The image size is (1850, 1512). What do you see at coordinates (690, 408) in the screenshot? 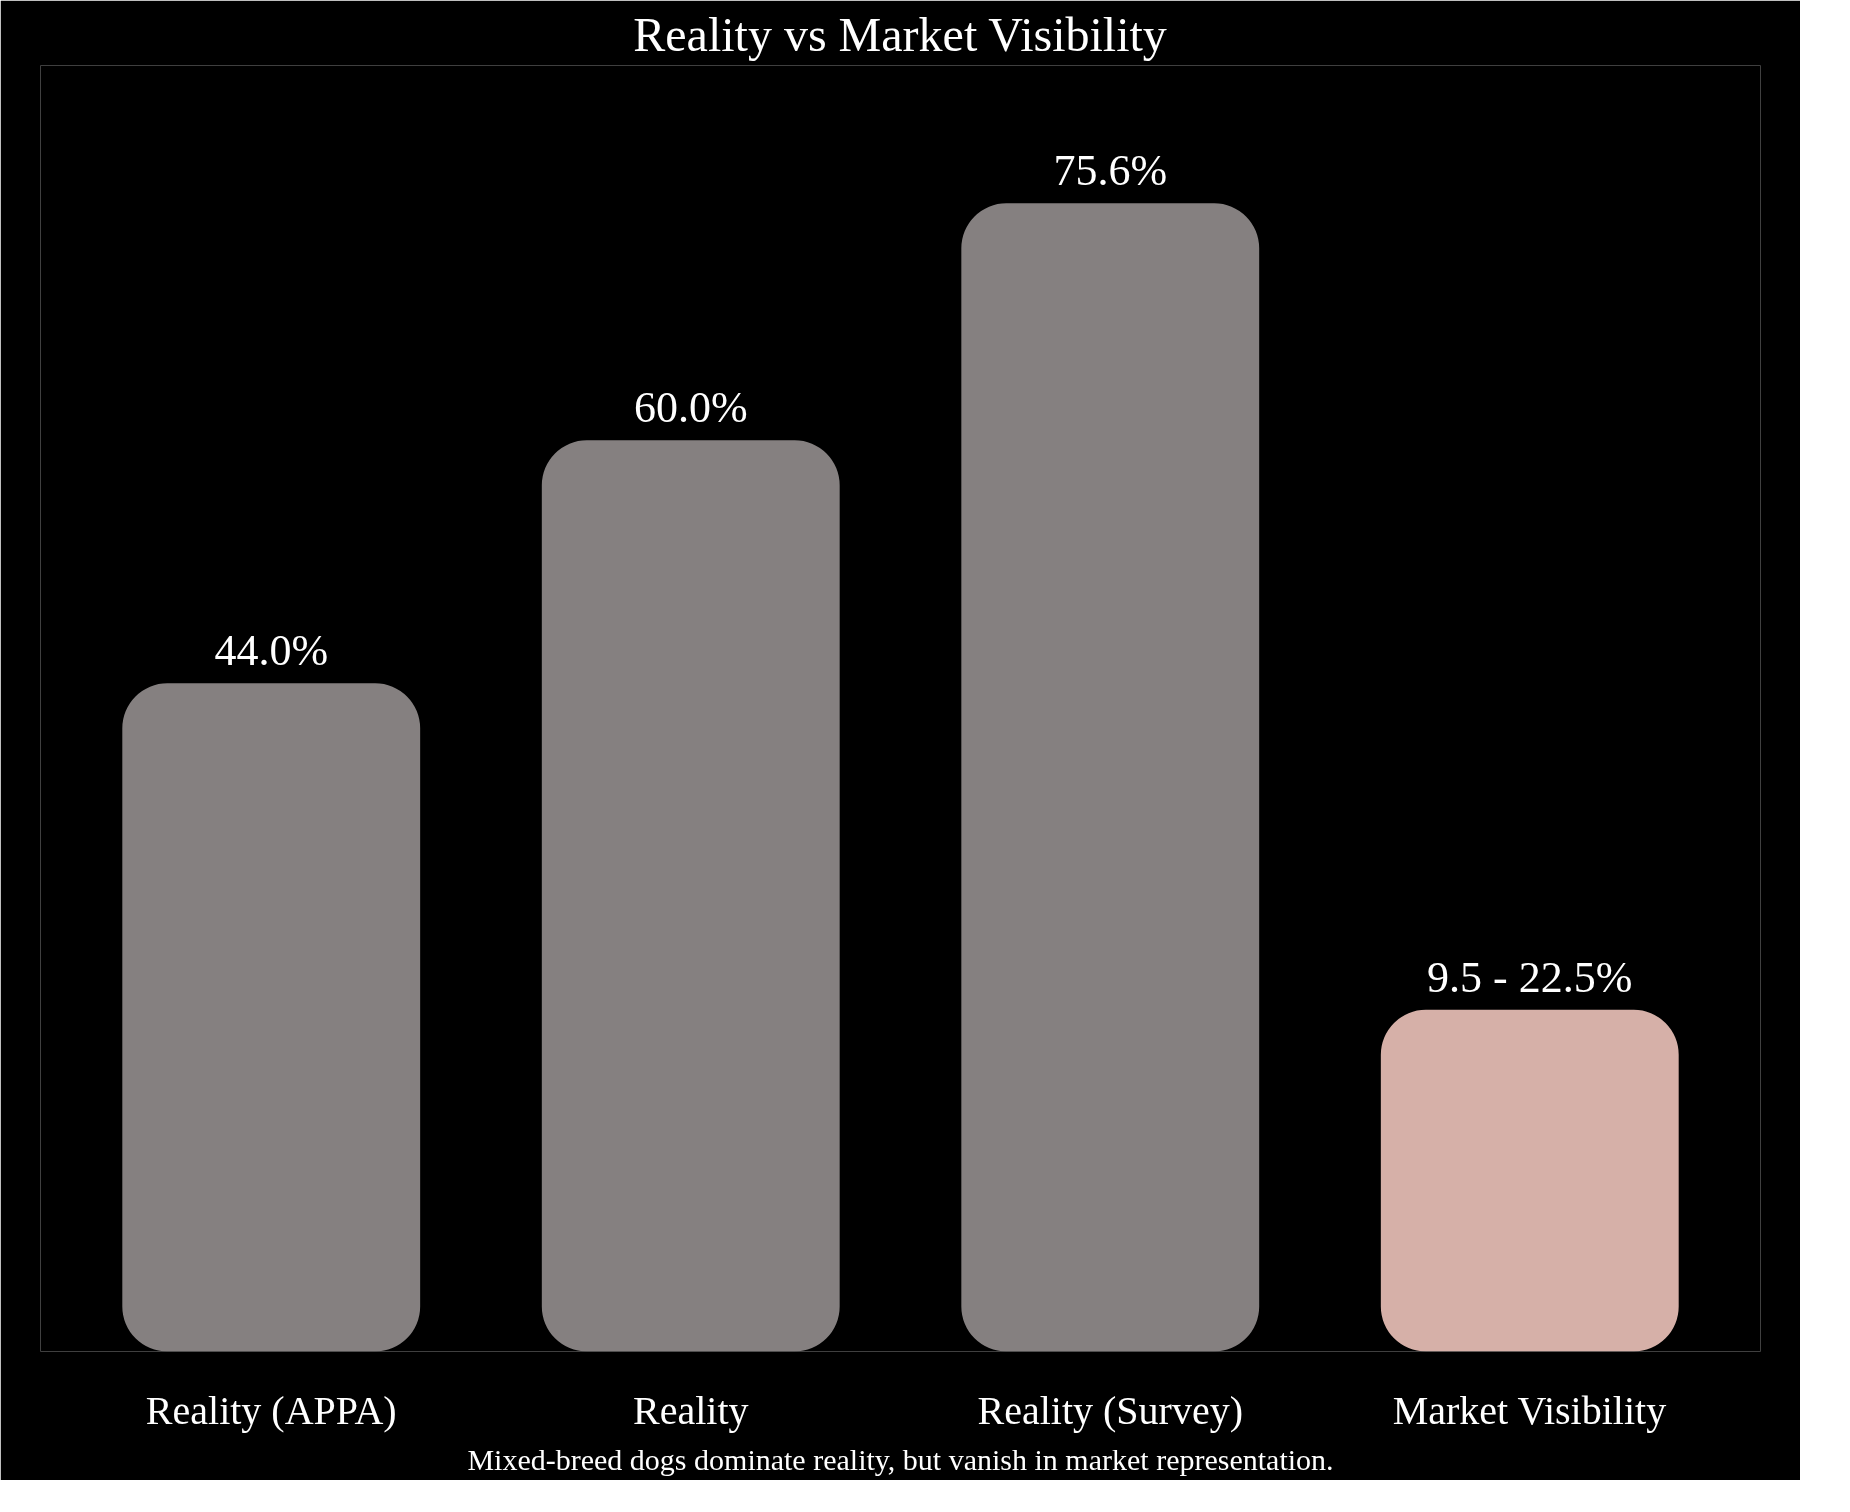
I see `data-label: 60.0%` at bounding box center [690, 408].